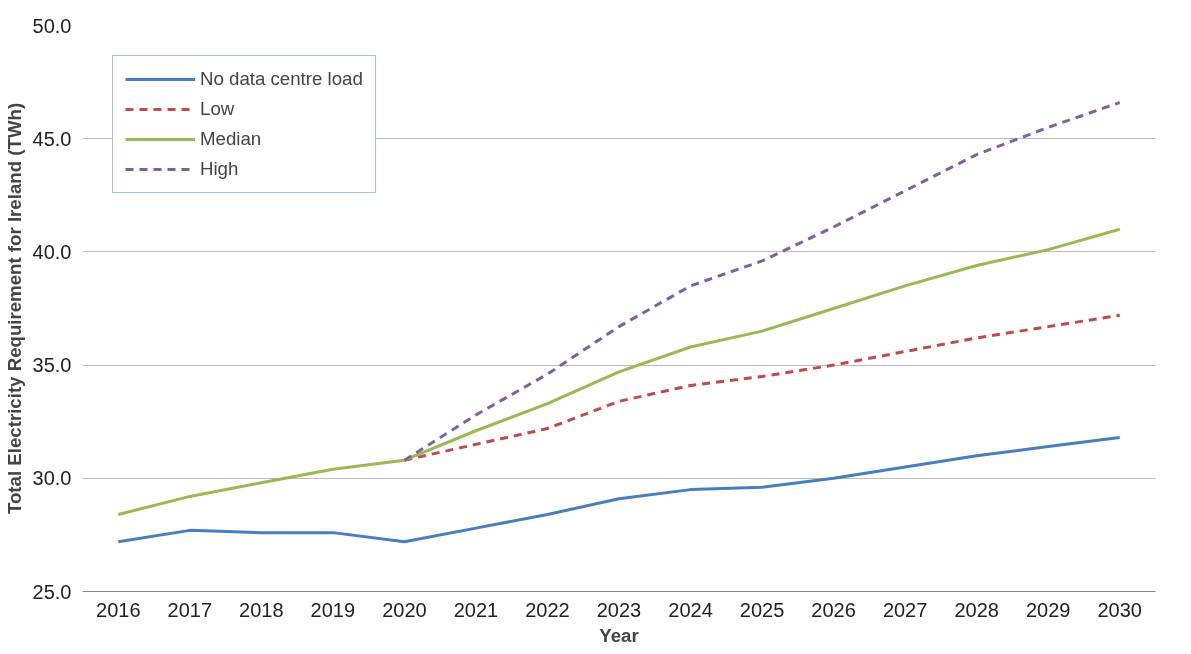  I want to click on x-tick-label: 2016, so click(118, 609).